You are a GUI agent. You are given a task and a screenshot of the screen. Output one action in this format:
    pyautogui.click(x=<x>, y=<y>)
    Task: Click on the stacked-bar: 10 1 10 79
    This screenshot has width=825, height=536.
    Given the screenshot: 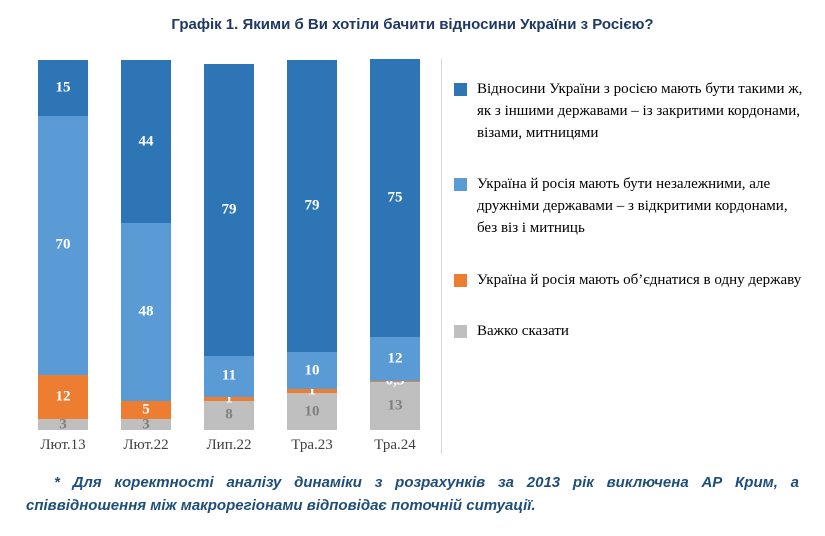 What is the action you would take?
    pyautogui.click(x=312, y=245)
    